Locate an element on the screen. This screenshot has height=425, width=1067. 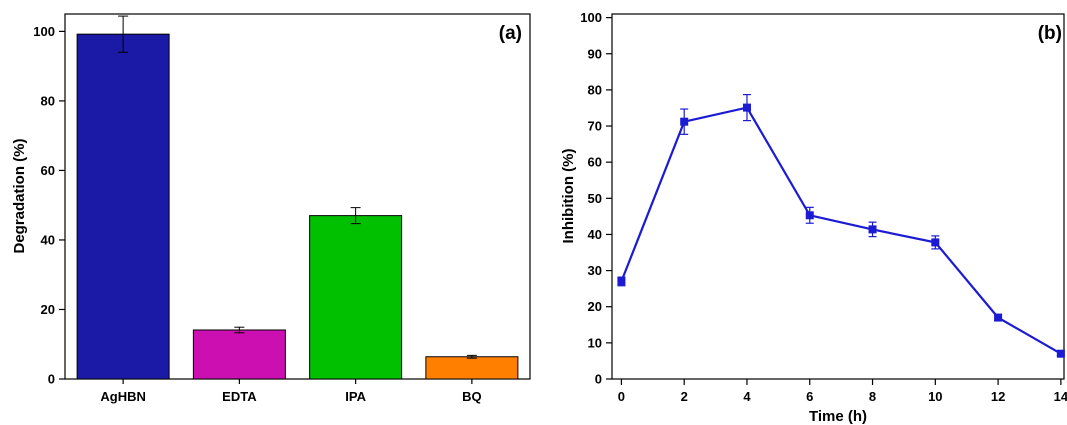
y-tick-label-b: 70 is located at coordinates (595, 126).